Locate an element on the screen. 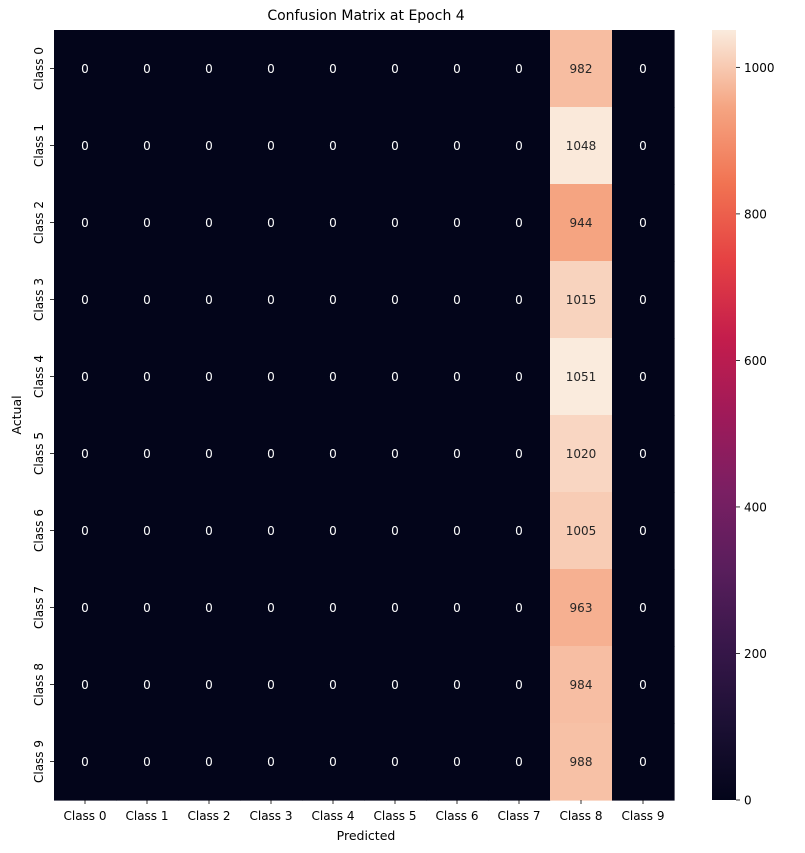  y-axis-label: Actual is located at coordinates (16, 414).